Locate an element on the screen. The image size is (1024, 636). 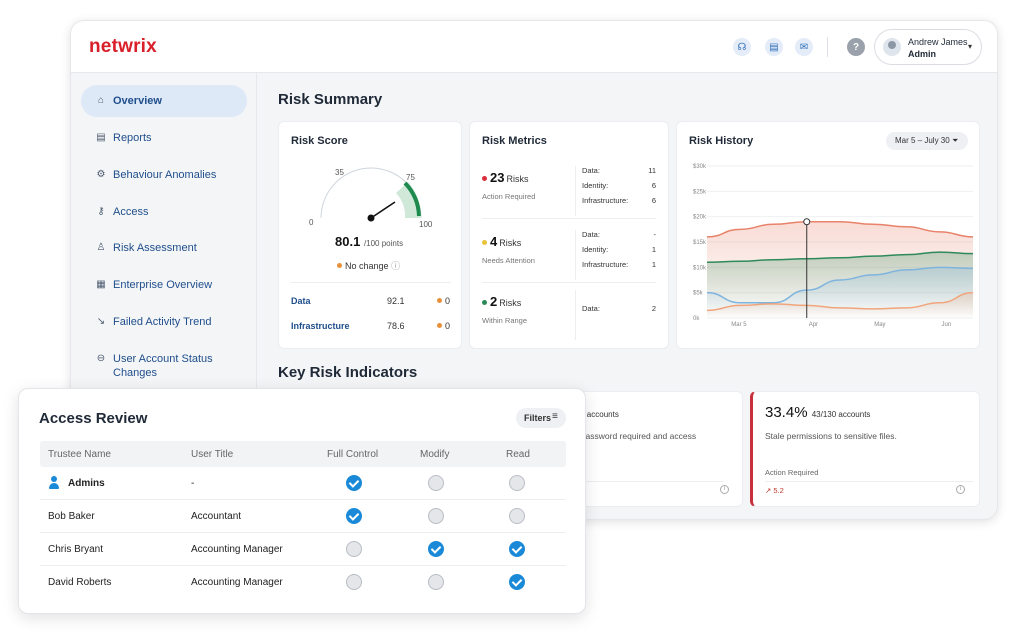
detail-value: 6 is located at coordinates (653, 185).